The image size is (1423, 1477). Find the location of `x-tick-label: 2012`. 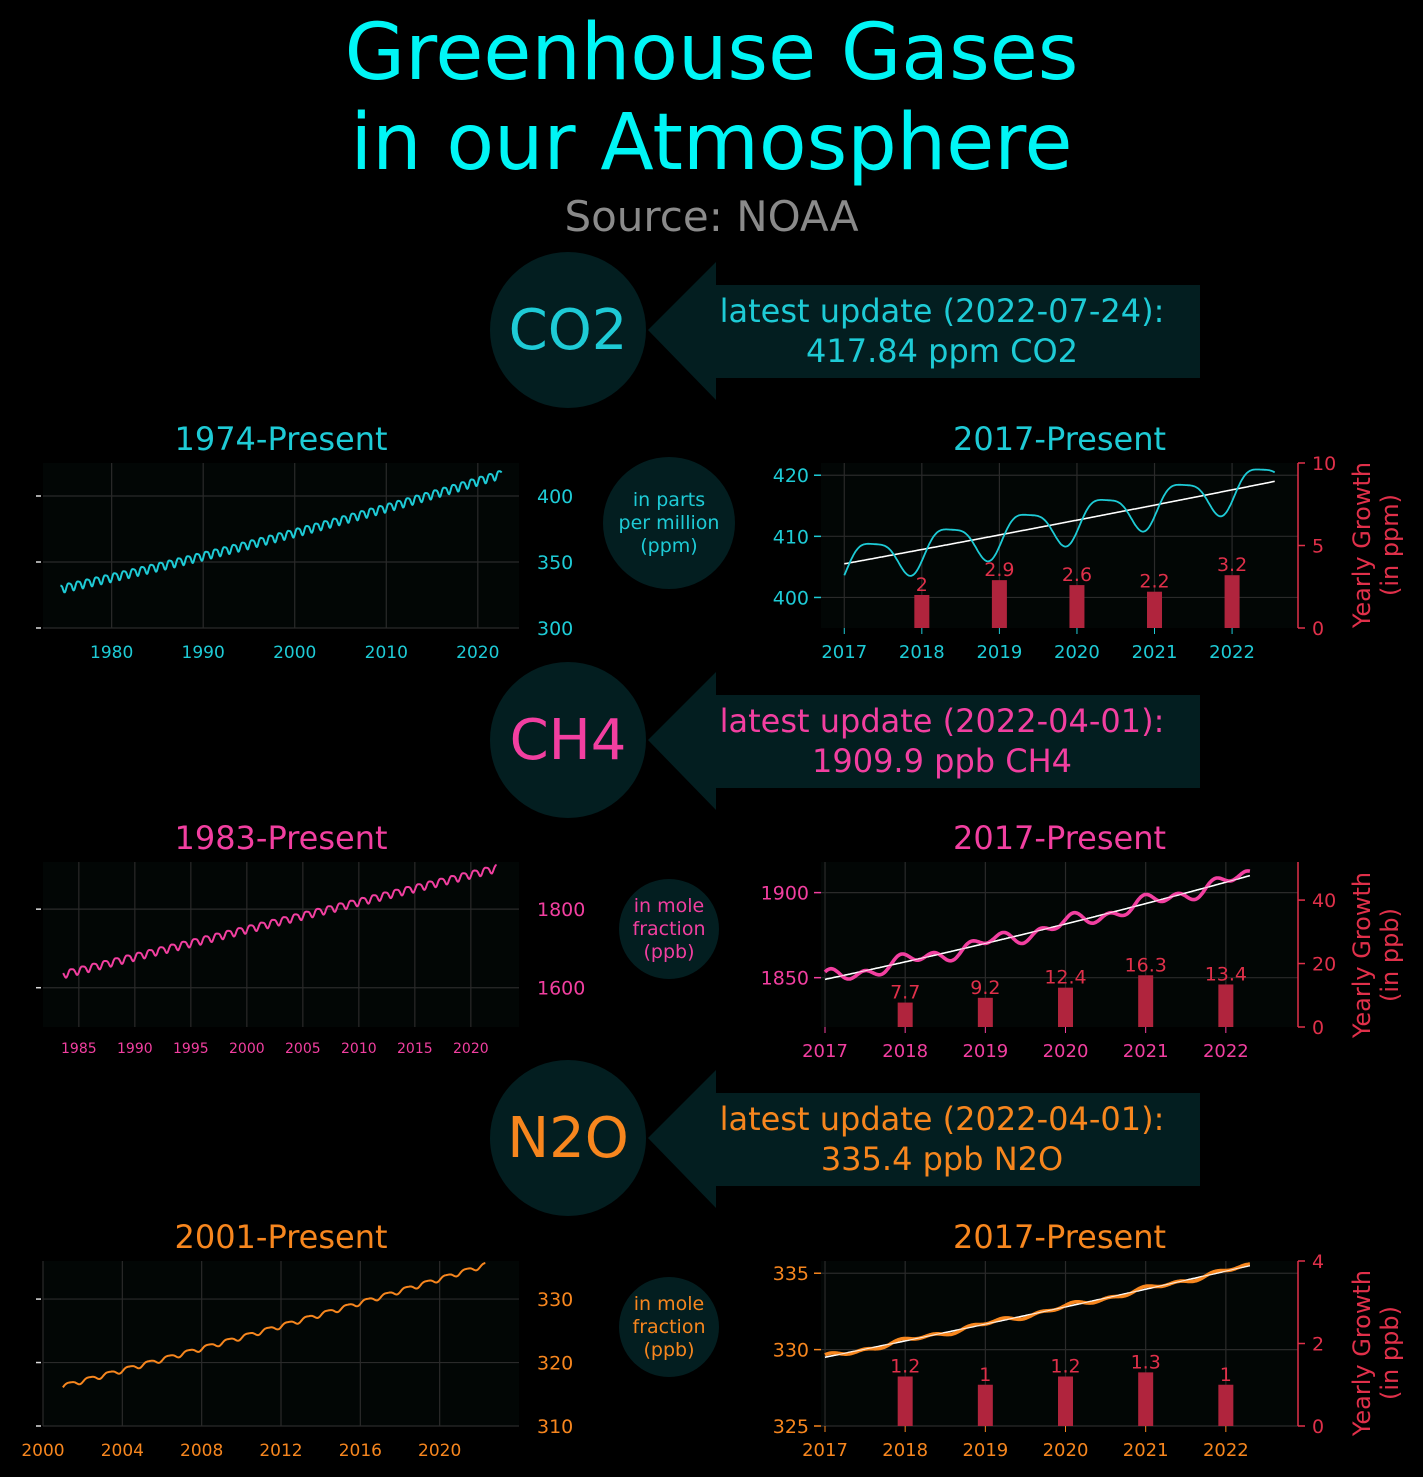

x-tick-label: 2012 is located at coordinates (280, 1451).